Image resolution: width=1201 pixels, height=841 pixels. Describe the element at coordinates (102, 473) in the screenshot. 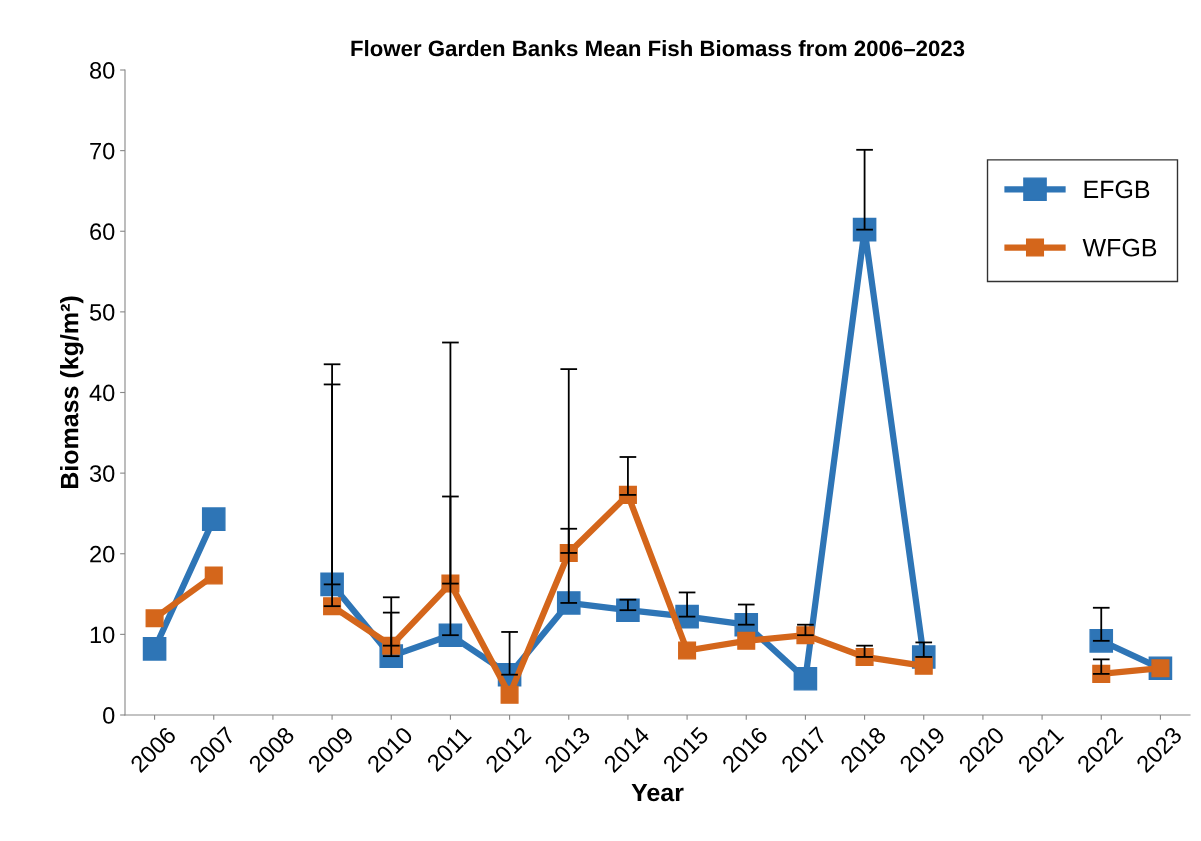

I see `y-tick-label: 30` at that location.